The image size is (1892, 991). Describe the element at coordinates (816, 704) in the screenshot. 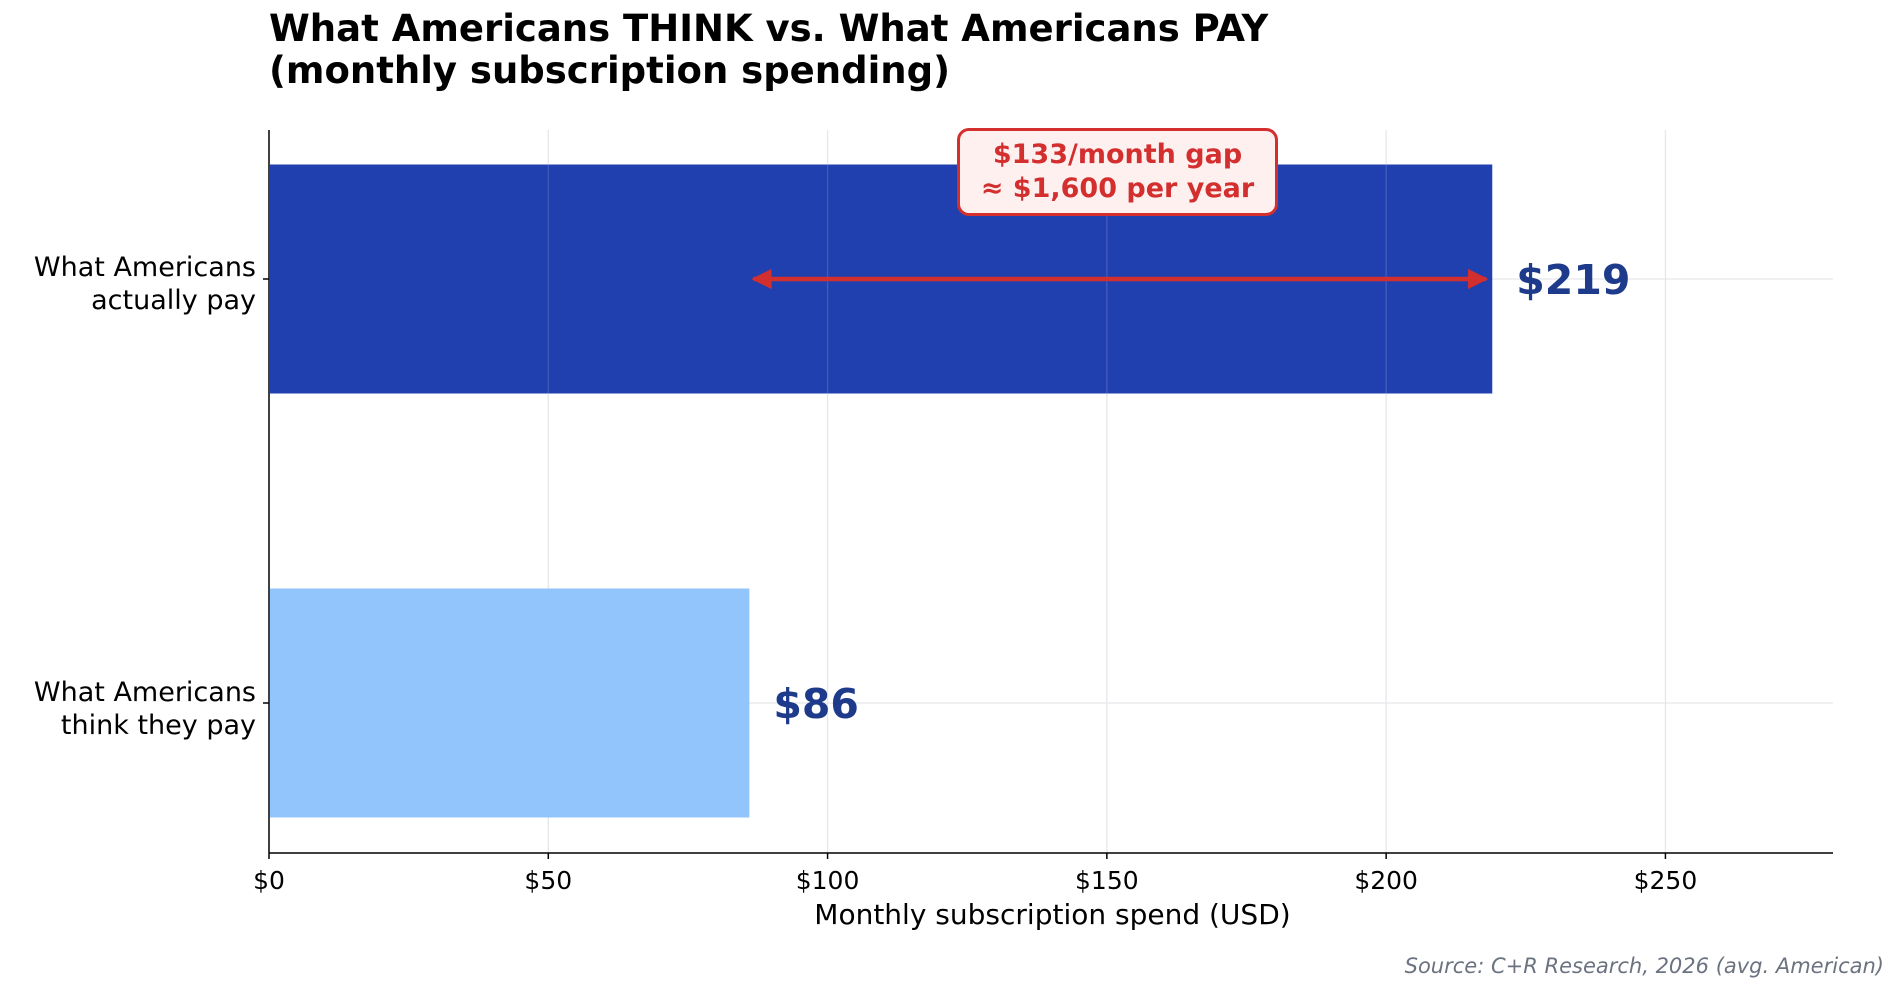

I see `value-label: $86` at that location.